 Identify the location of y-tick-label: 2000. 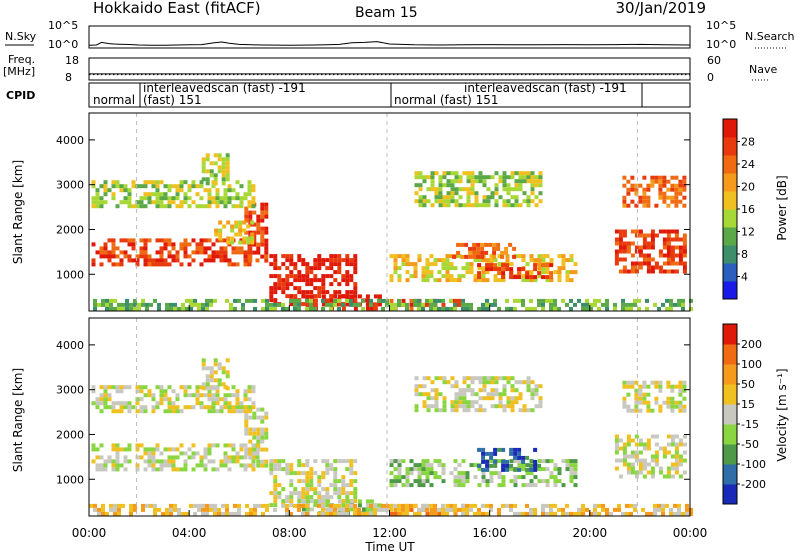
(70, 229).